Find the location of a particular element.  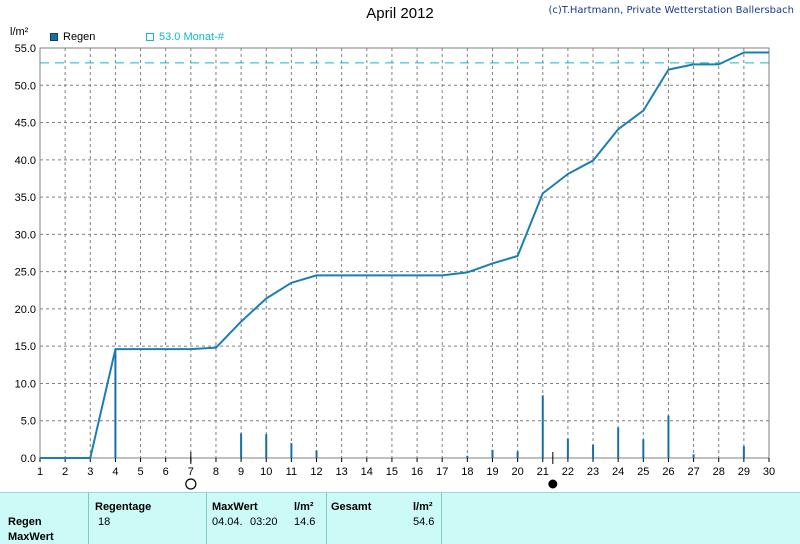

x-tick-label: 8 is located at coordinates (216, 472).